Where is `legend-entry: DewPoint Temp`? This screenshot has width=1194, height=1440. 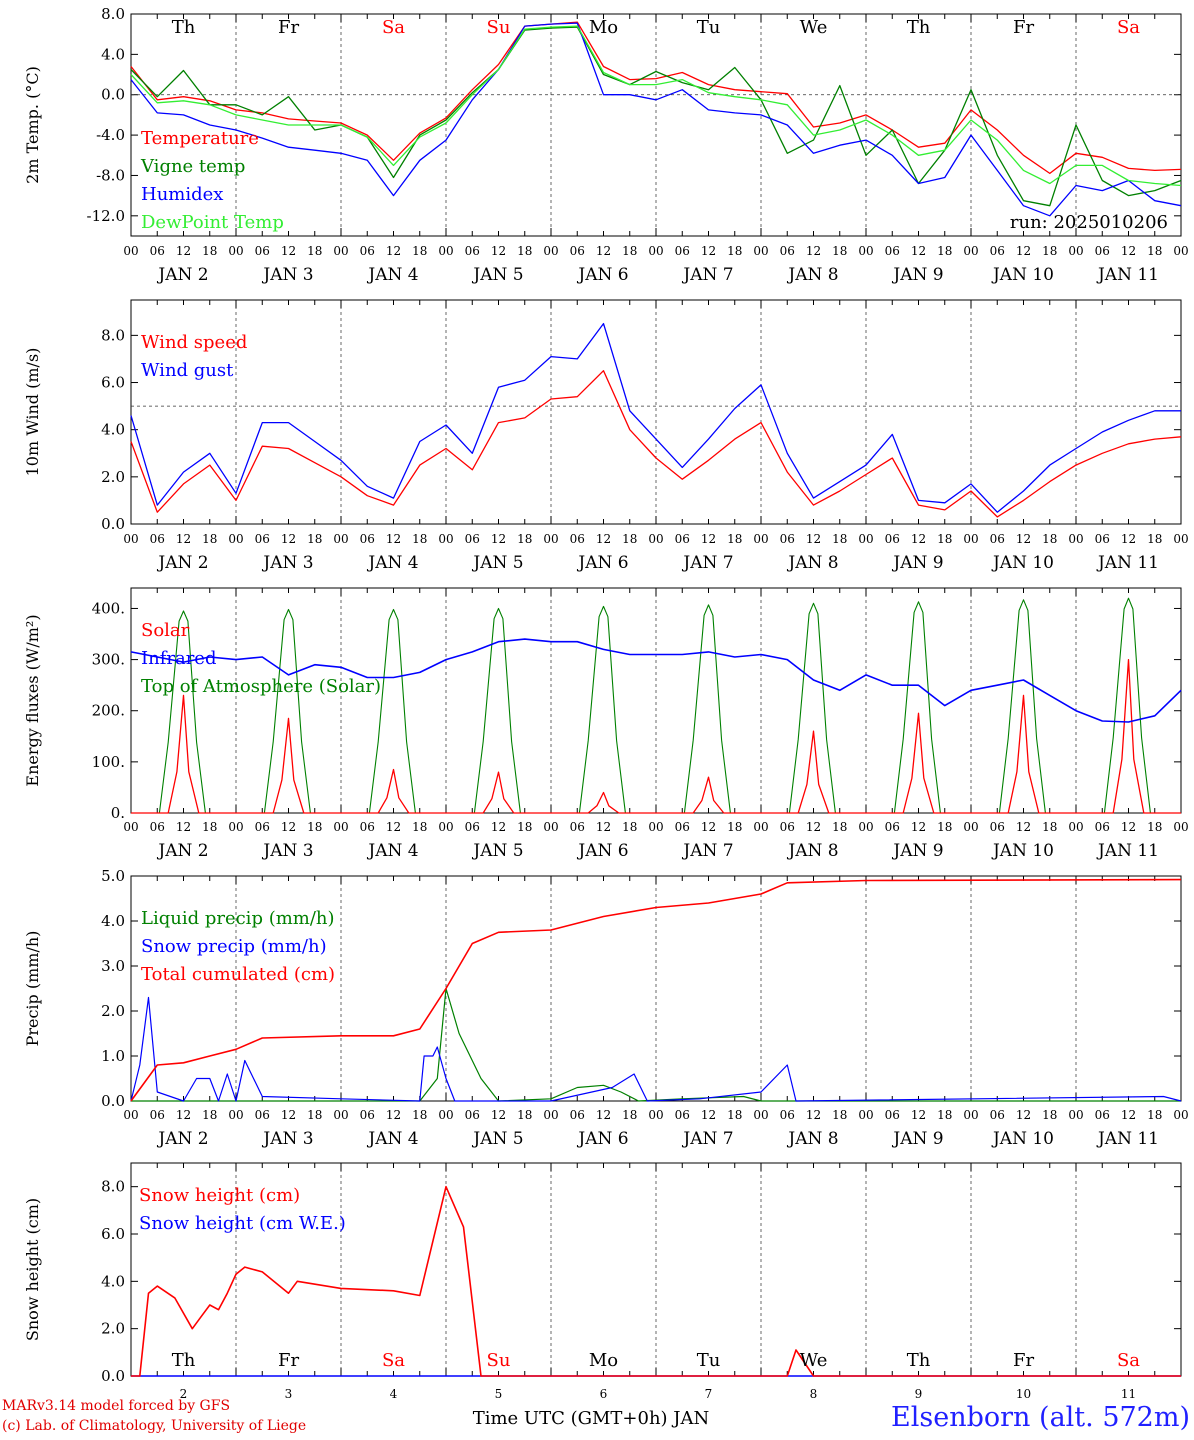
legend-entry: DewPoint Temp is located at coordinates (212, 222).